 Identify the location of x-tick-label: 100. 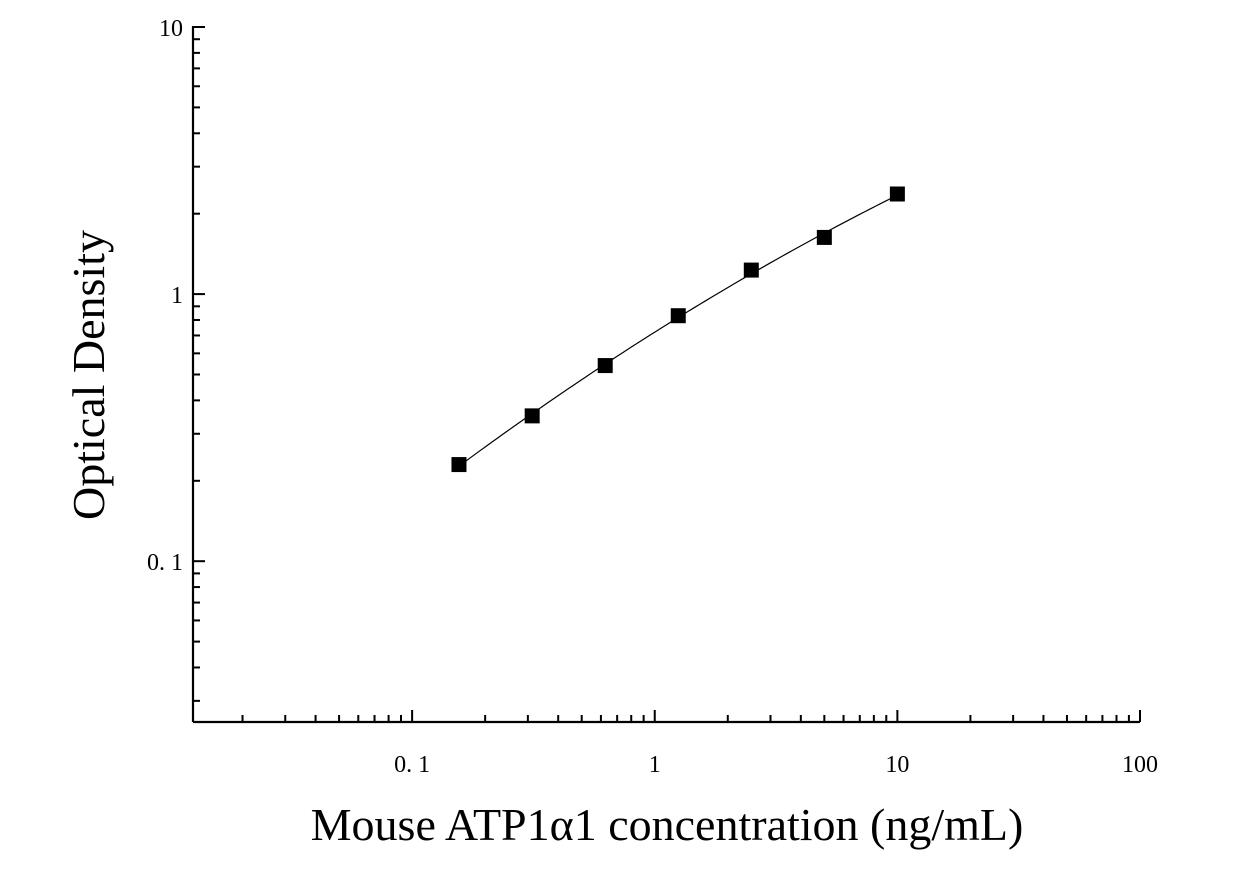
(1140, 765).